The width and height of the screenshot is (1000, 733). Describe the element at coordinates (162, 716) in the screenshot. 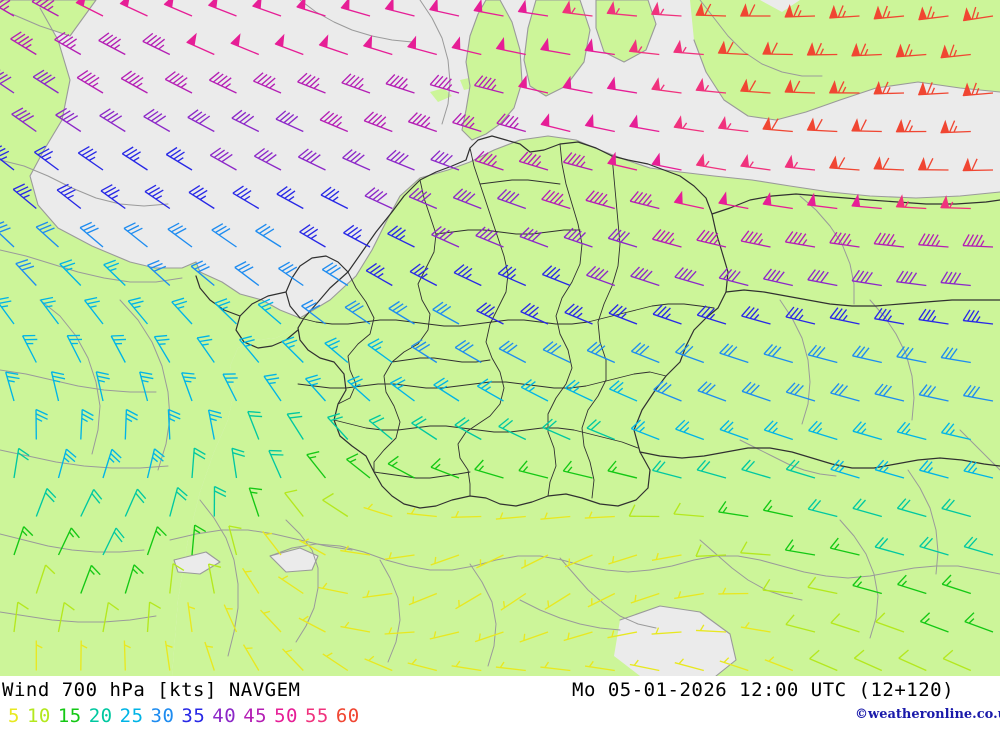

I see `legend-entry-30: 30` at that location.